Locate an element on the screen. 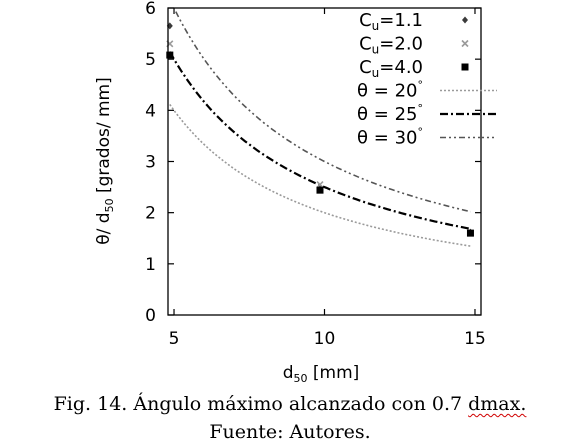 The width and height of the screenshot is (580, 447). caption-flagged-word: dmax. is located at coordinates (497, 404).